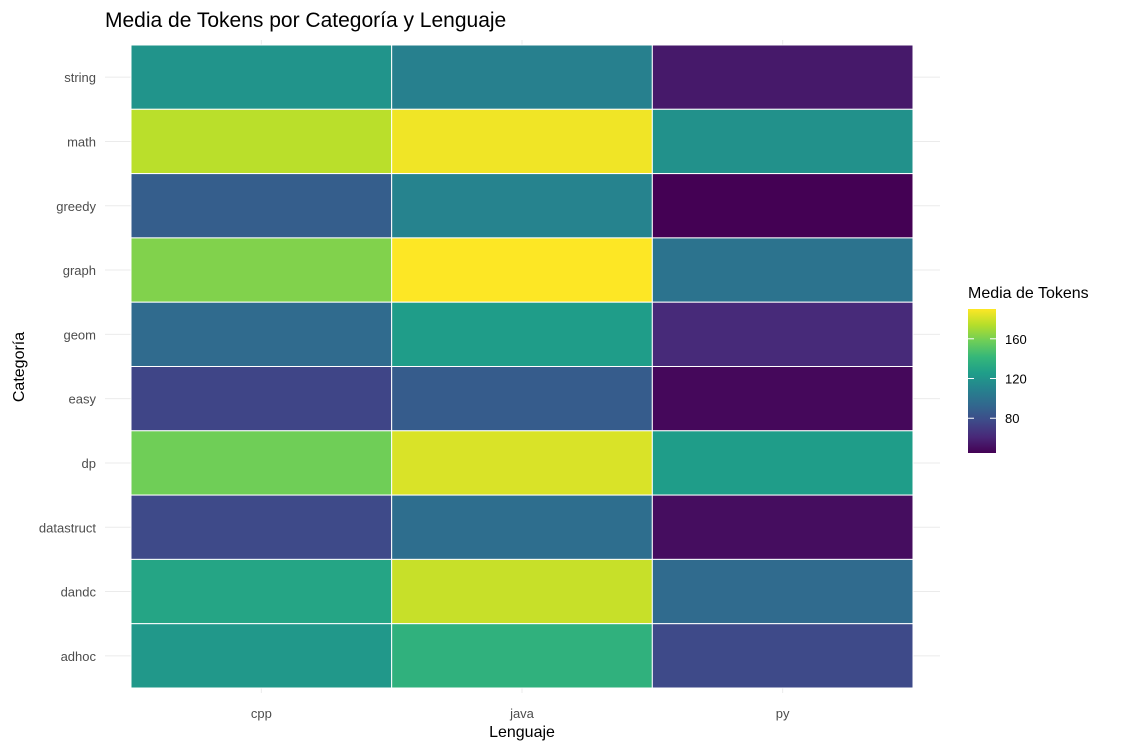 The height and width of the screenshot is (750, 1125). What do you see at coordinates (1028, 293) in the screenshot?
I see `legend-title: Media de Tokens` at bounding box center [1028, 293].